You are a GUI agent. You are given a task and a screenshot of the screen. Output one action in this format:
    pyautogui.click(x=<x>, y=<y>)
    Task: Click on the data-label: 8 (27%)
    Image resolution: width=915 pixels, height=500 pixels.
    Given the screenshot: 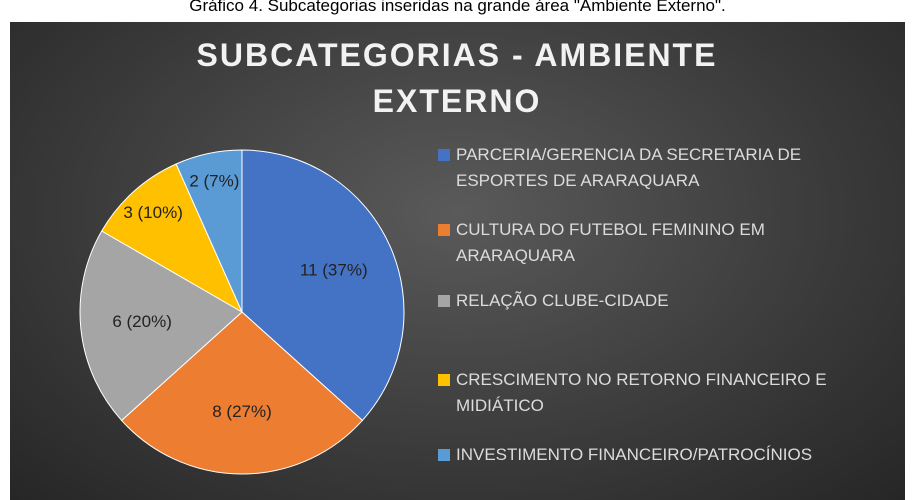 What is the action you would take?
    pyautogui.click(x=242, y=411)
    